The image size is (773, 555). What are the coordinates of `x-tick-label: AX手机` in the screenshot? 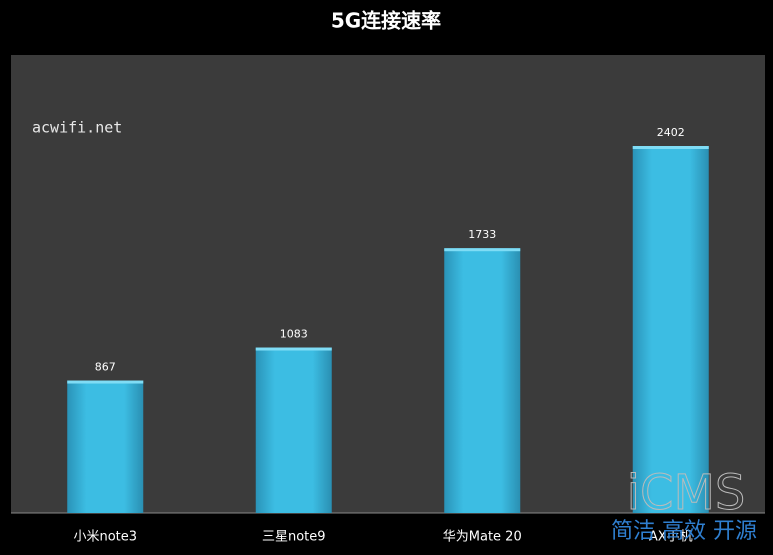 It's located at (671, 537).